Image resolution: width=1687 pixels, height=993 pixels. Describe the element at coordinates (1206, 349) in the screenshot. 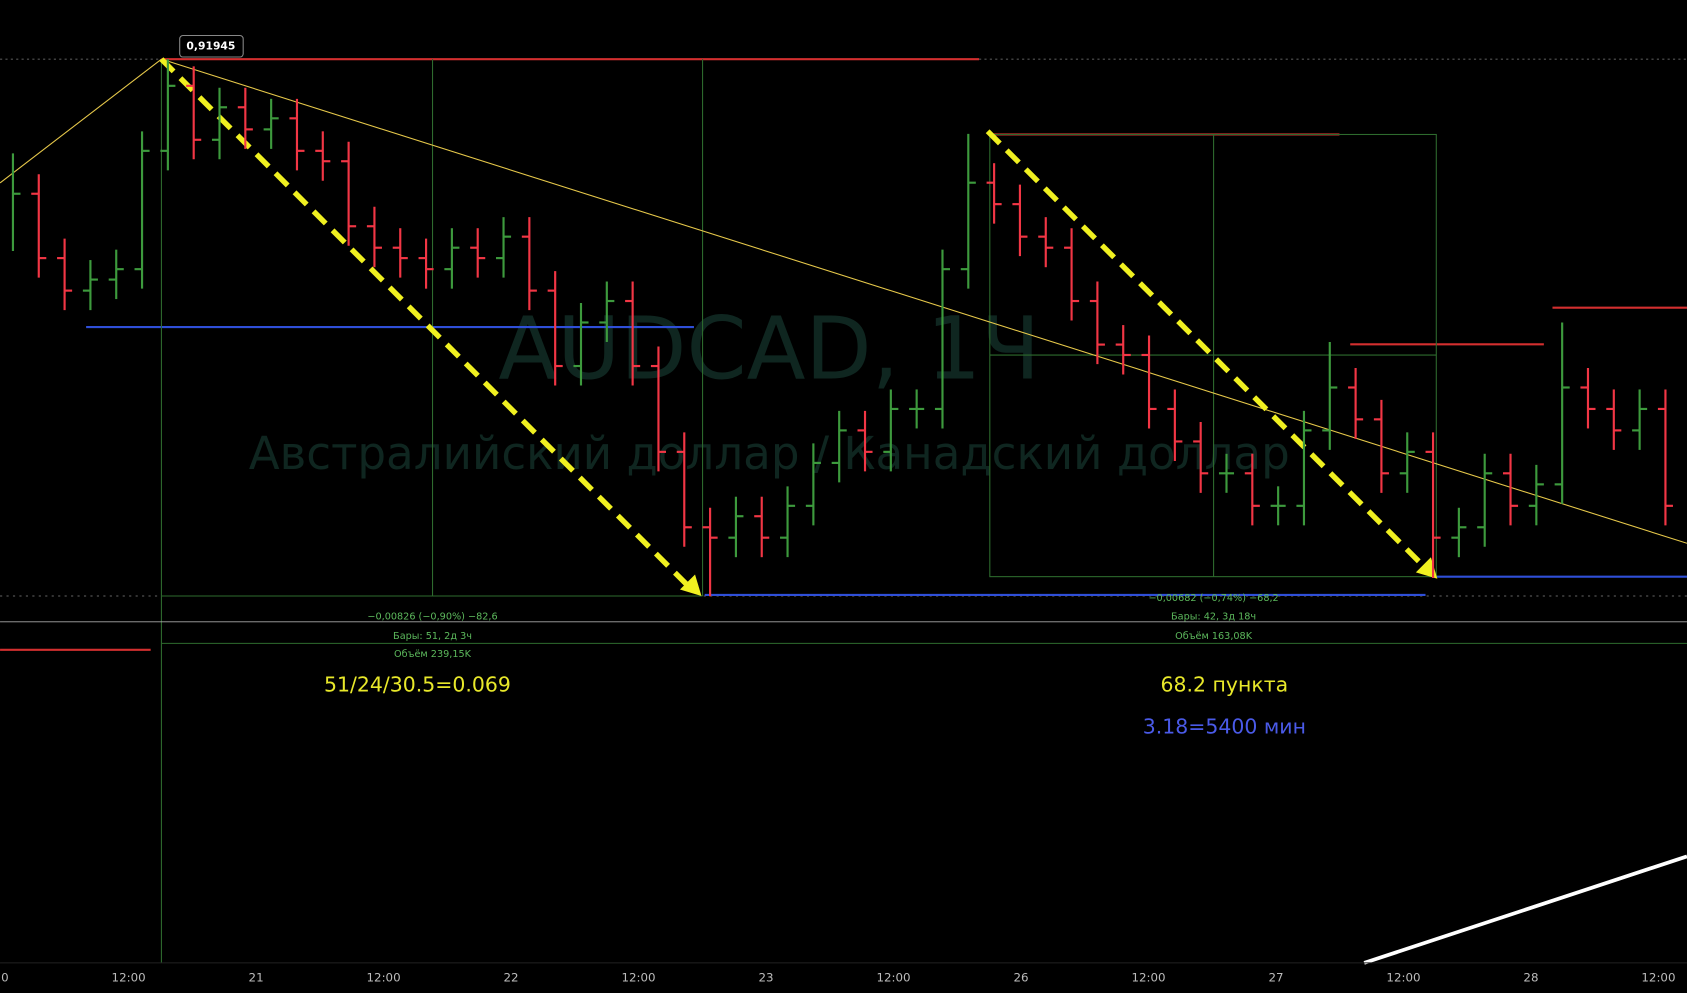

I see `dashed-arrow` at that location.